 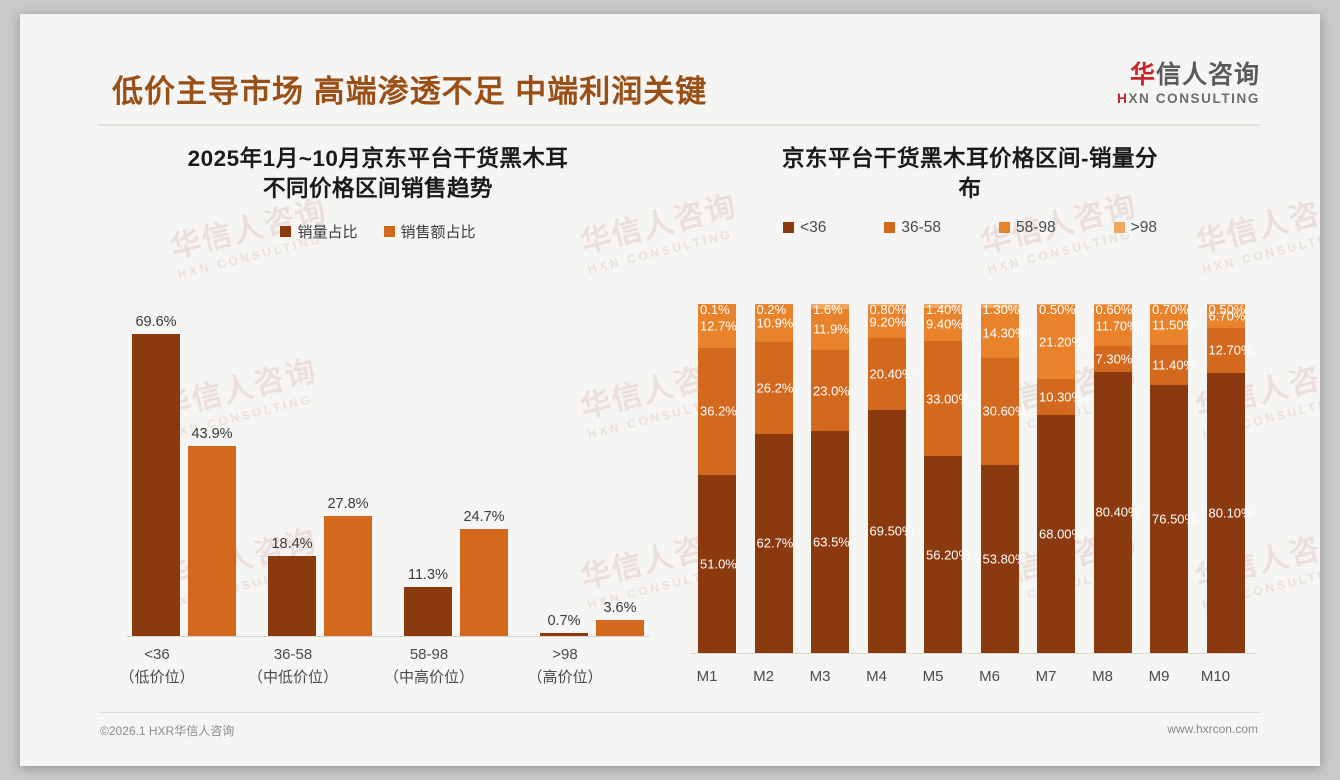 I want to click on stacked-bar-segment: 12.7%, so click(x=717, y=326).